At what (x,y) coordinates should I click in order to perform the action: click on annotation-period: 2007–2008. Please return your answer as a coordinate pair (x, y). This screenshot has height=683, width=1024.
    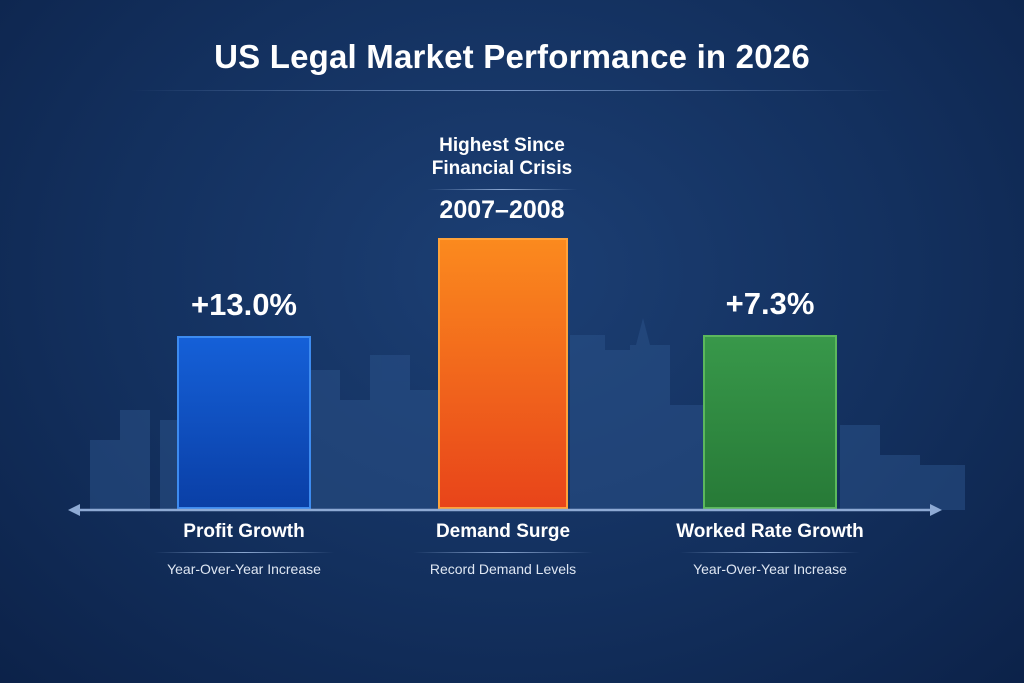
    Looking at the image, I should click on (502, 210).